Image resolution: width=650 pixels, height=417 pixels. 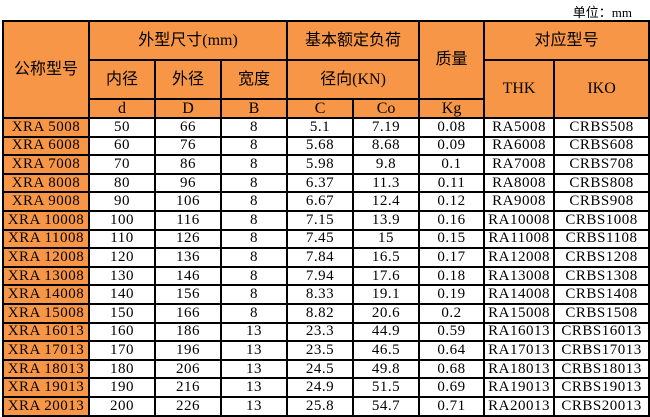 What do you see at coordinates (386, 406) in the screenshot?
I see `cell-load-Co: 54.7` at bounding box center [386, 406].